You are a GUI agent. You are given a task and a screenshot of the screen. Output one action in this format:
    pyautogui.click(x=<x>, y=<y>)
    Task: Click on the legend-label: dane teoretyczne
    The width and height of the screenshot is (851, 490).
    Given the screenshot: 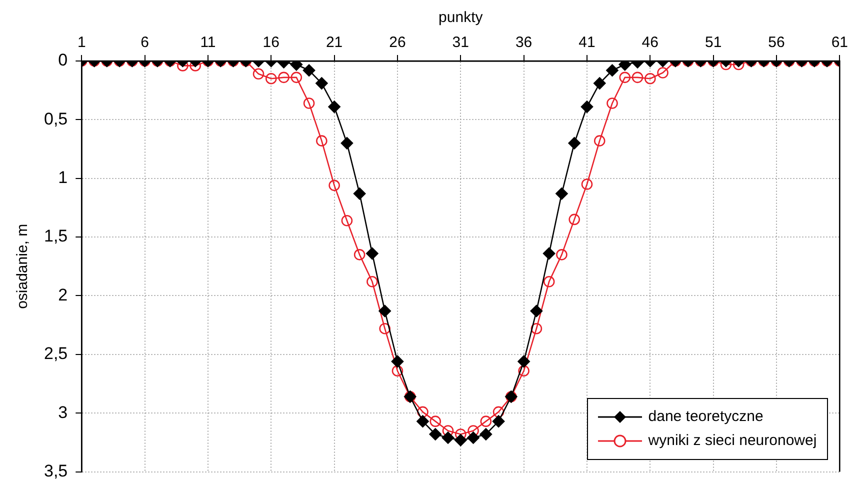 What is the action you would take?
    pyautogui.click(x=706, y=417)
    